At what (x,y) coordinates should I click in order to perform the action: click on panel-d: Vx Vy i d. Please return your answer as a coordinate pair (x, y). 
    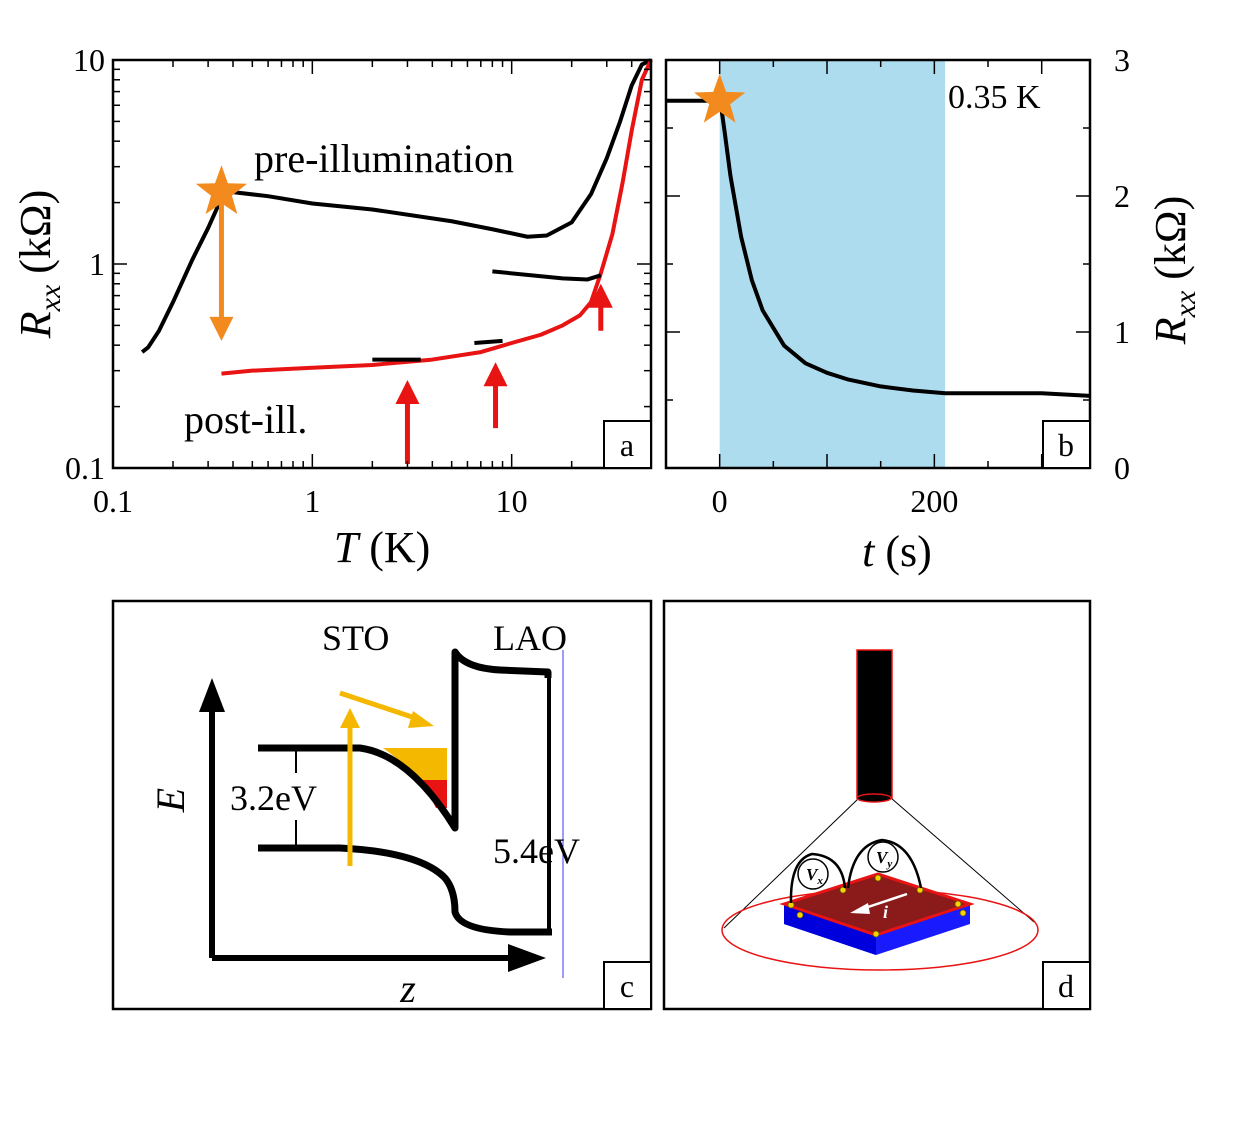
    Looking at the image, I should click on (877, 805).